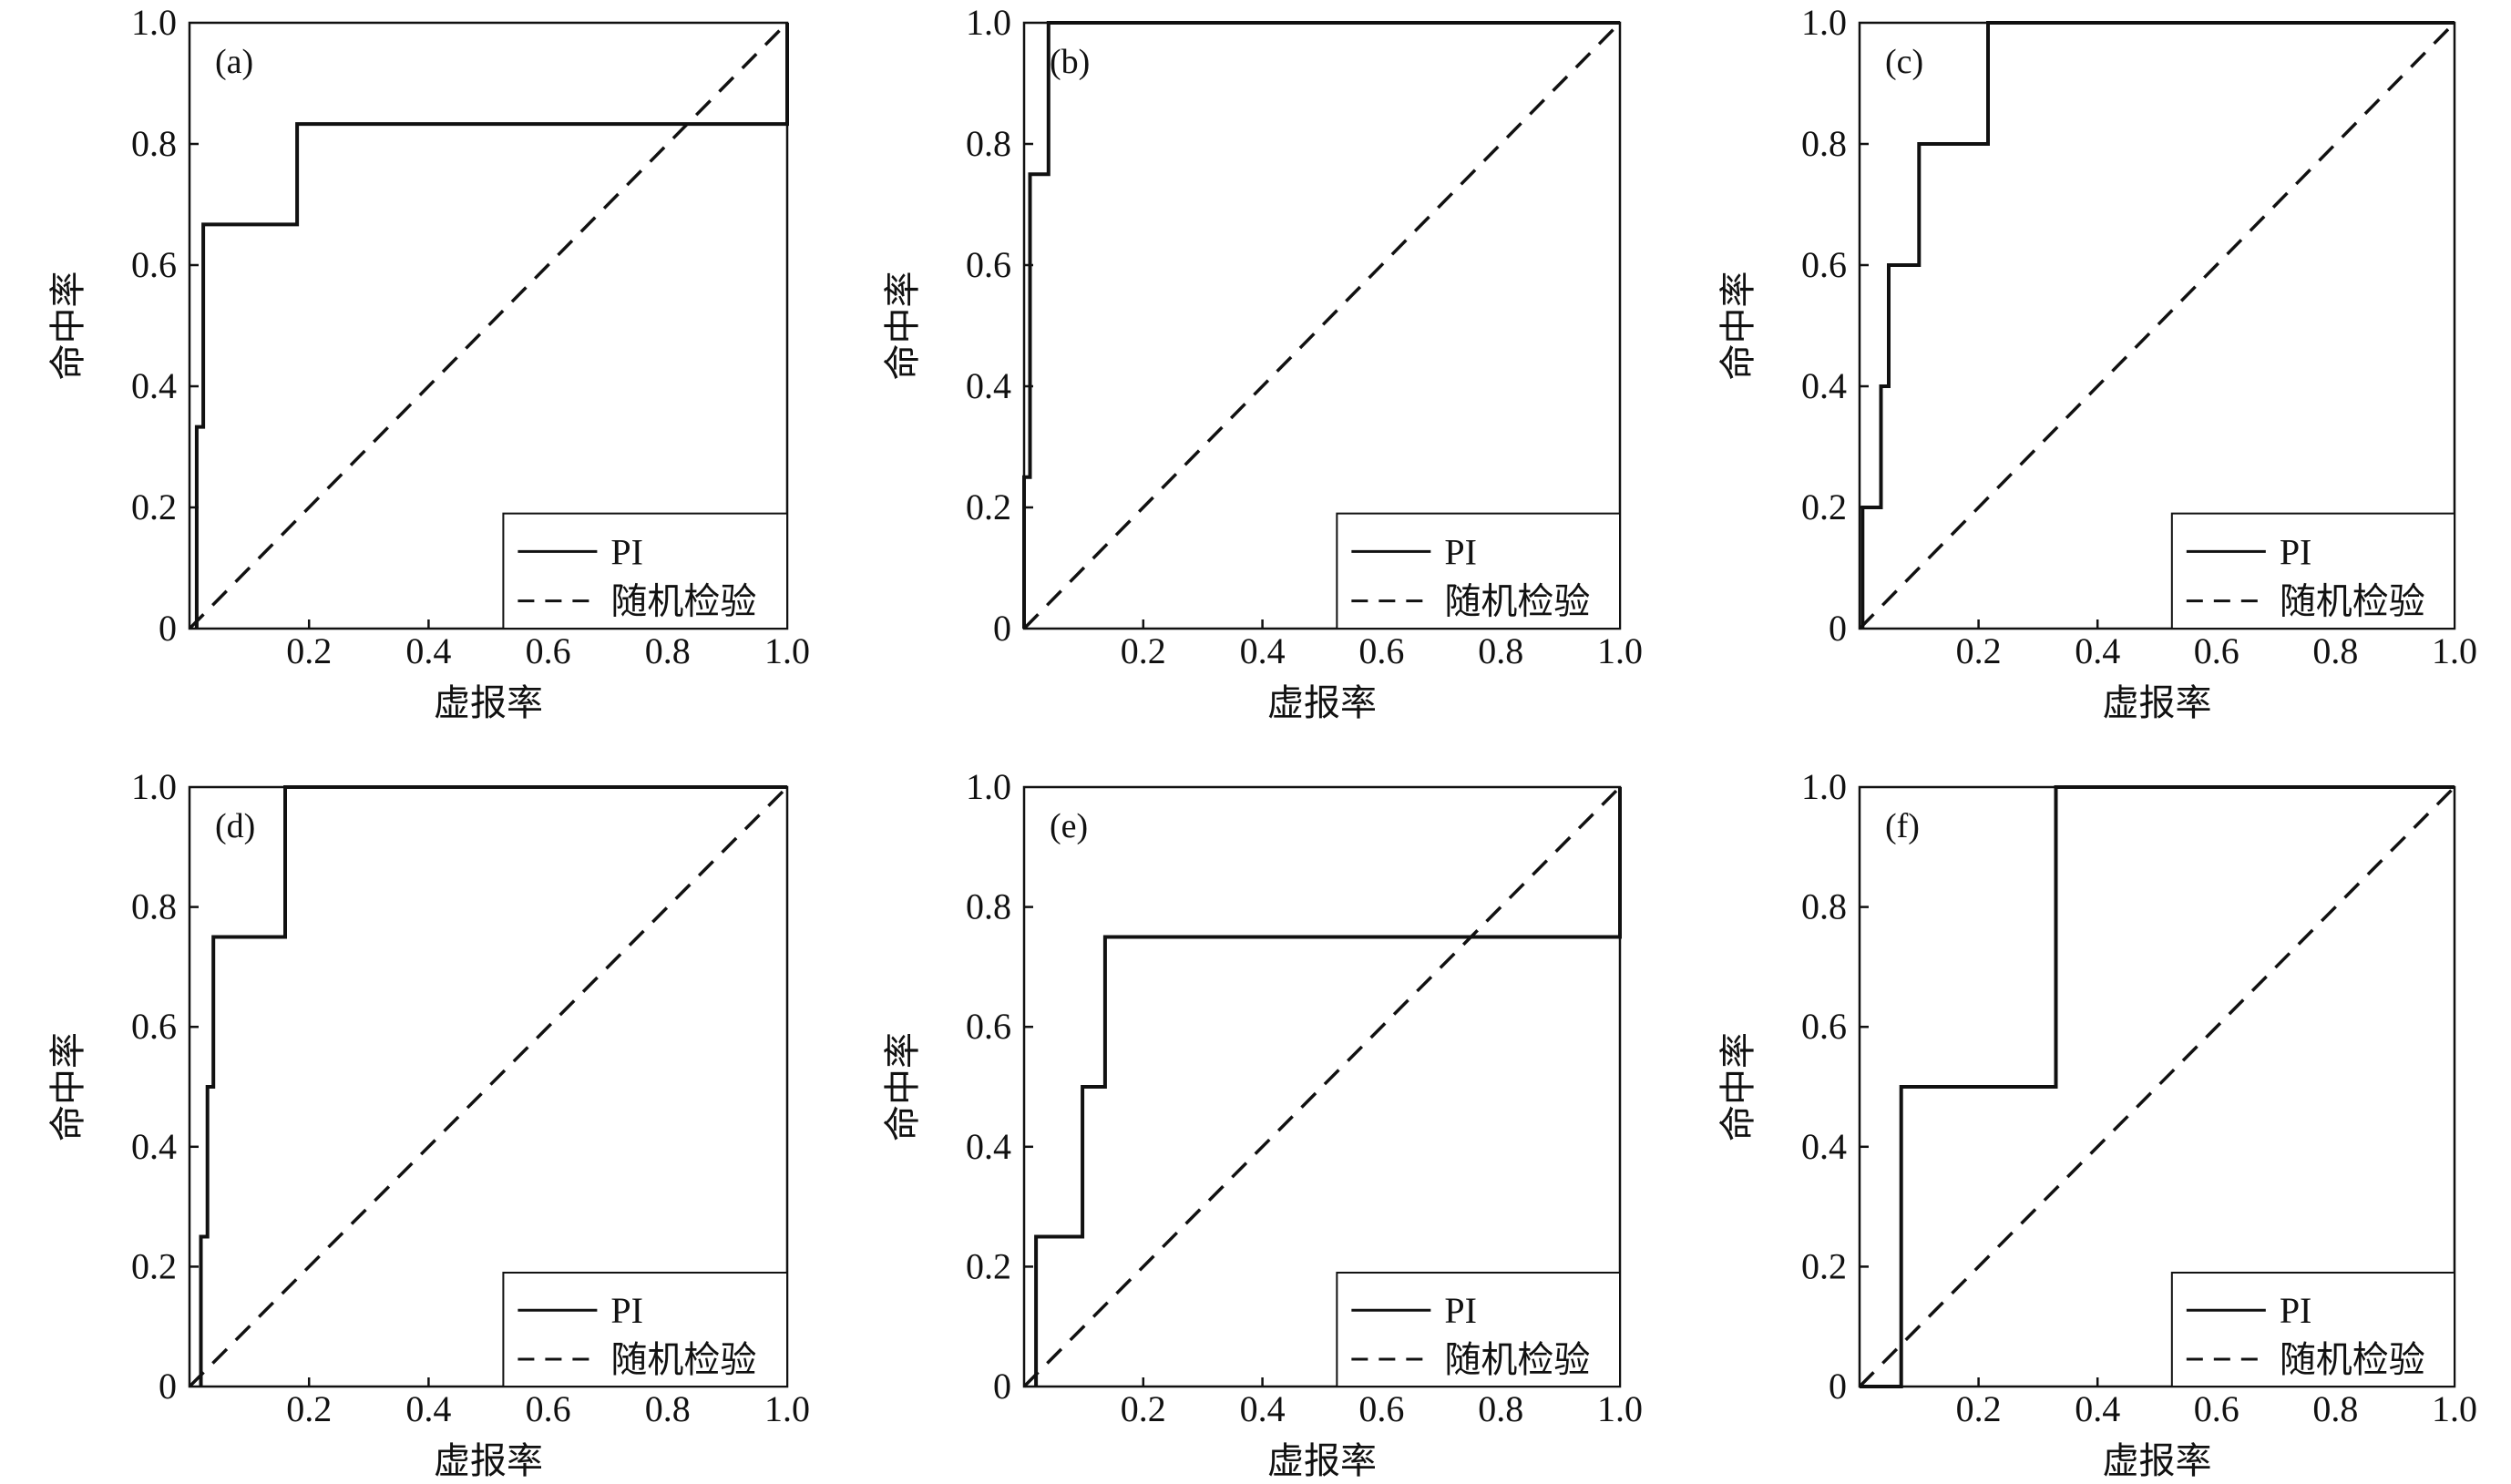 The image size is (2511, 1484). I want to click on panel-label: (d), so click(235, 826).